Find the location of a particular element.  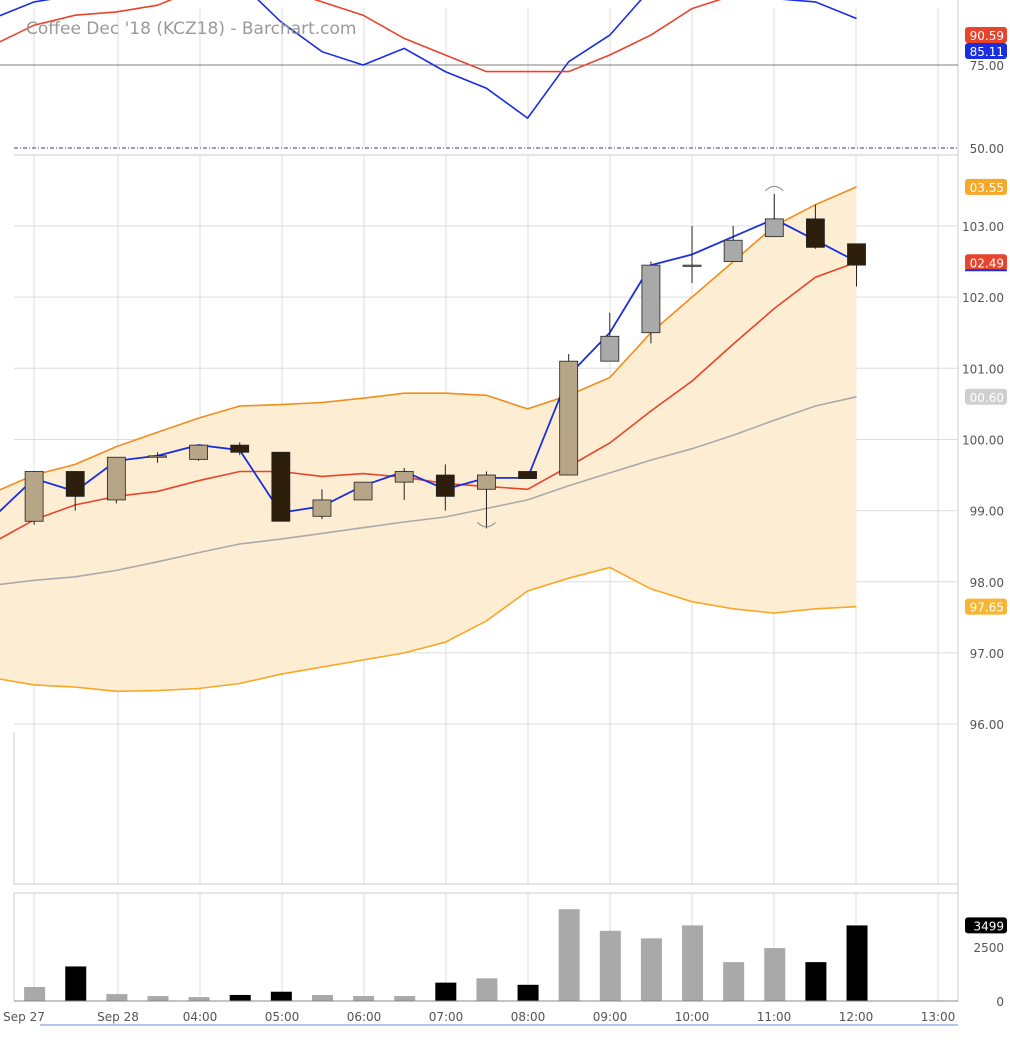

tag-volume: 3499 is located at coordinates (988, 926).